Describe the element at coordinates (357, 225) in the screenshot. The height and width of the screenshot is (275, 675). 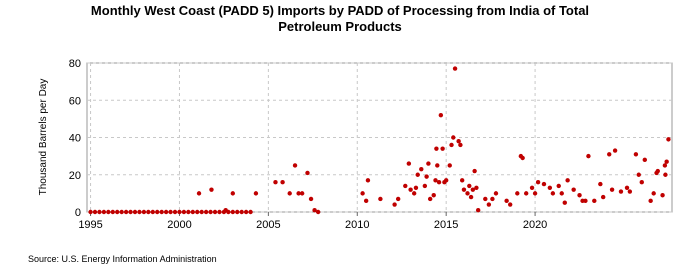
I see `x-tick-label: 2010` at that location.